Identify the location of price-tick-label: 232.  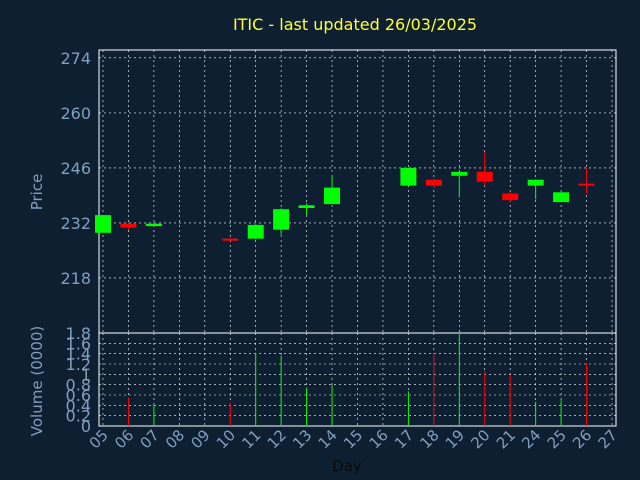
(75, 223).